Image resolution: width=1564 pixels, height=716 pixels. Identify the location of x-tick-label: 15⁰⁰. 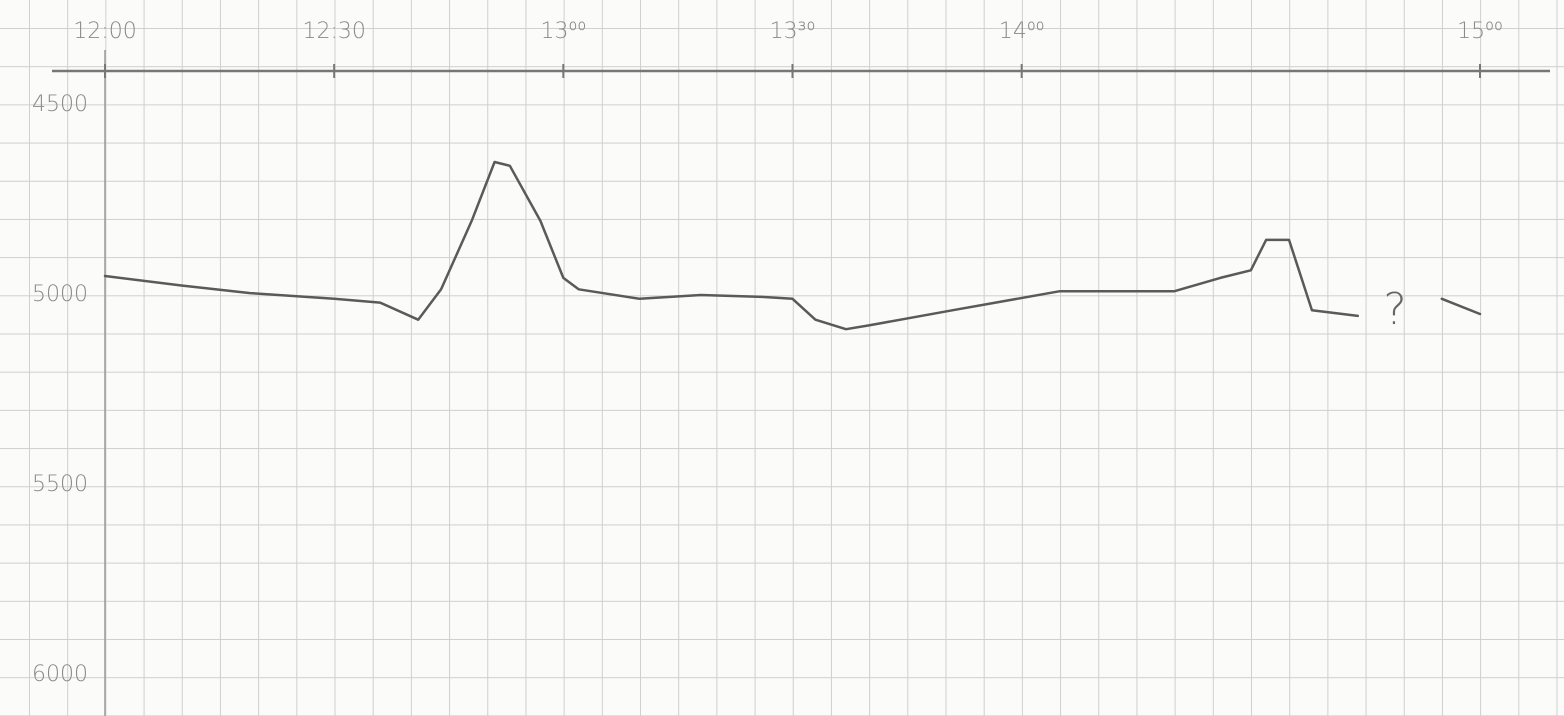
(1480, 31).